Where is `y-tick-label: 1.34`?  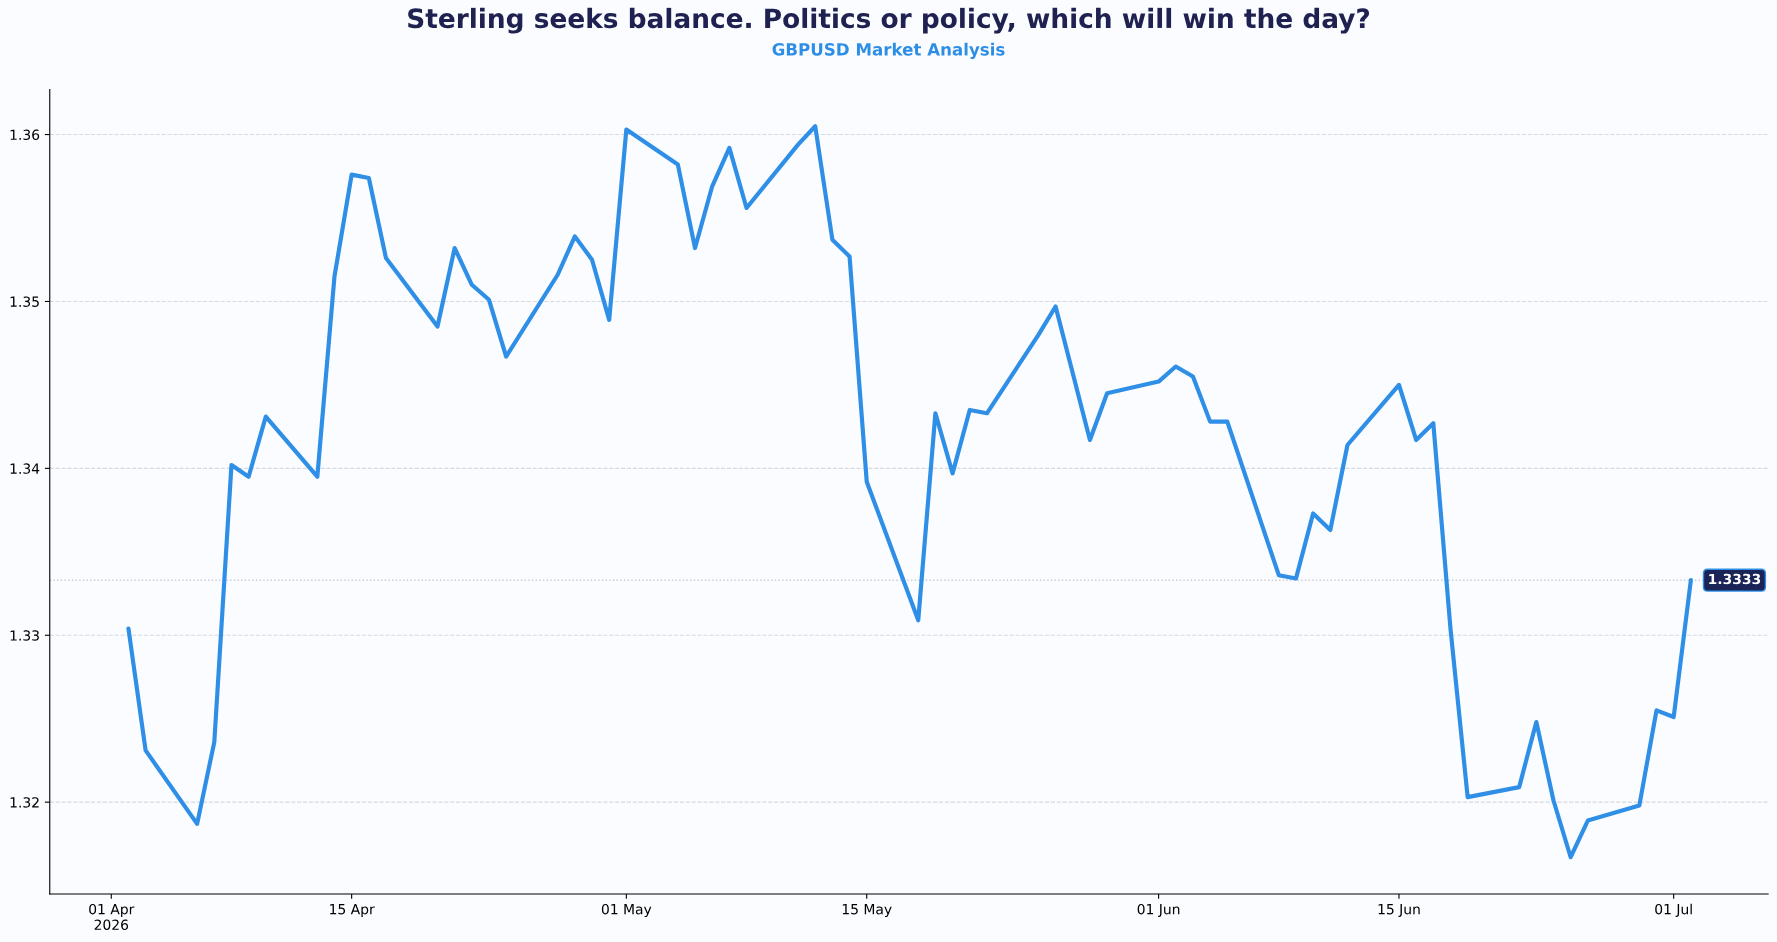
y-tick-label: 1.34 is located at coordinates (25, 468).